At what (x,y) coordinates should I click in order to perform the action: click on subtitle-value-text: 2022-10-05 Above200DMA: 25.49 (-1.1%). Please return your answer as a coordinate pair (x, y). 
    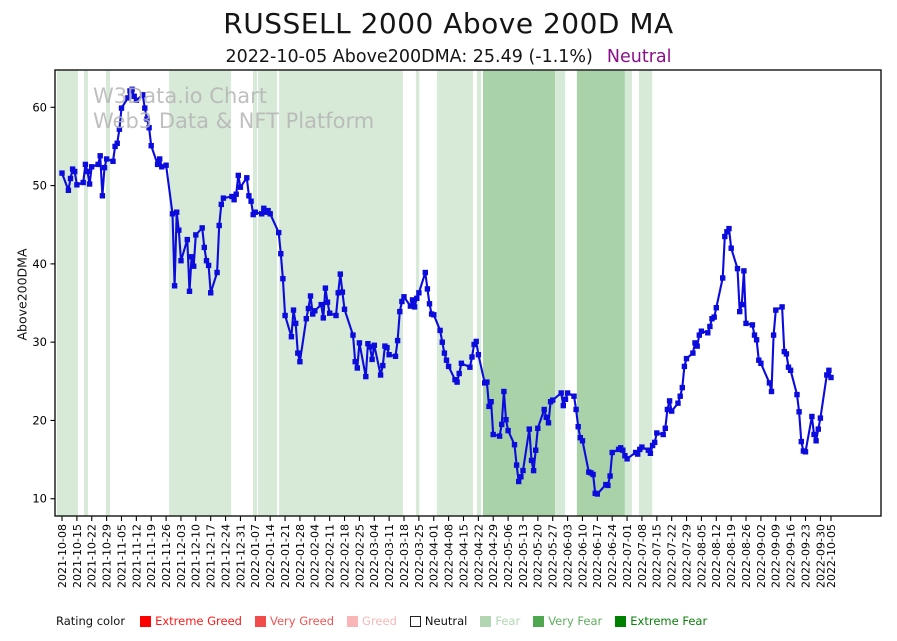
    Looking at the image, I should click on (409, 57).